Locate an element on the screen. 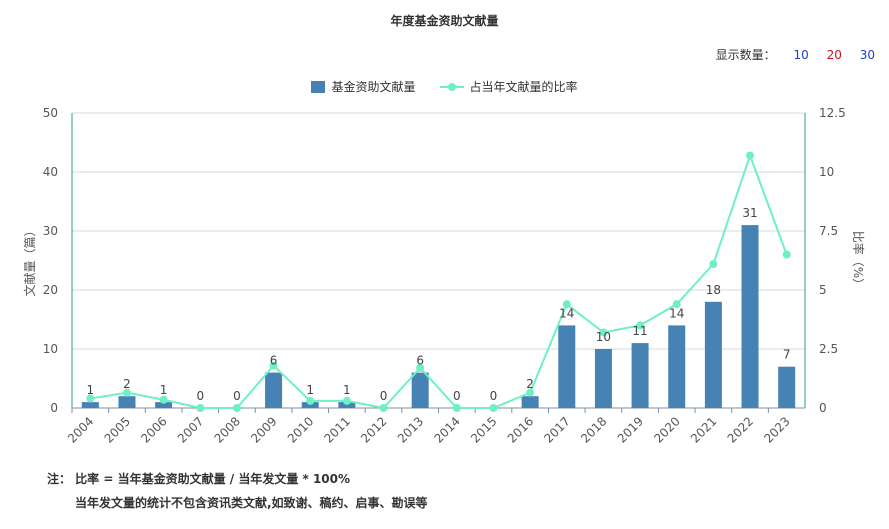  bar-value-label: 10 is located at coordinates (603, 337).